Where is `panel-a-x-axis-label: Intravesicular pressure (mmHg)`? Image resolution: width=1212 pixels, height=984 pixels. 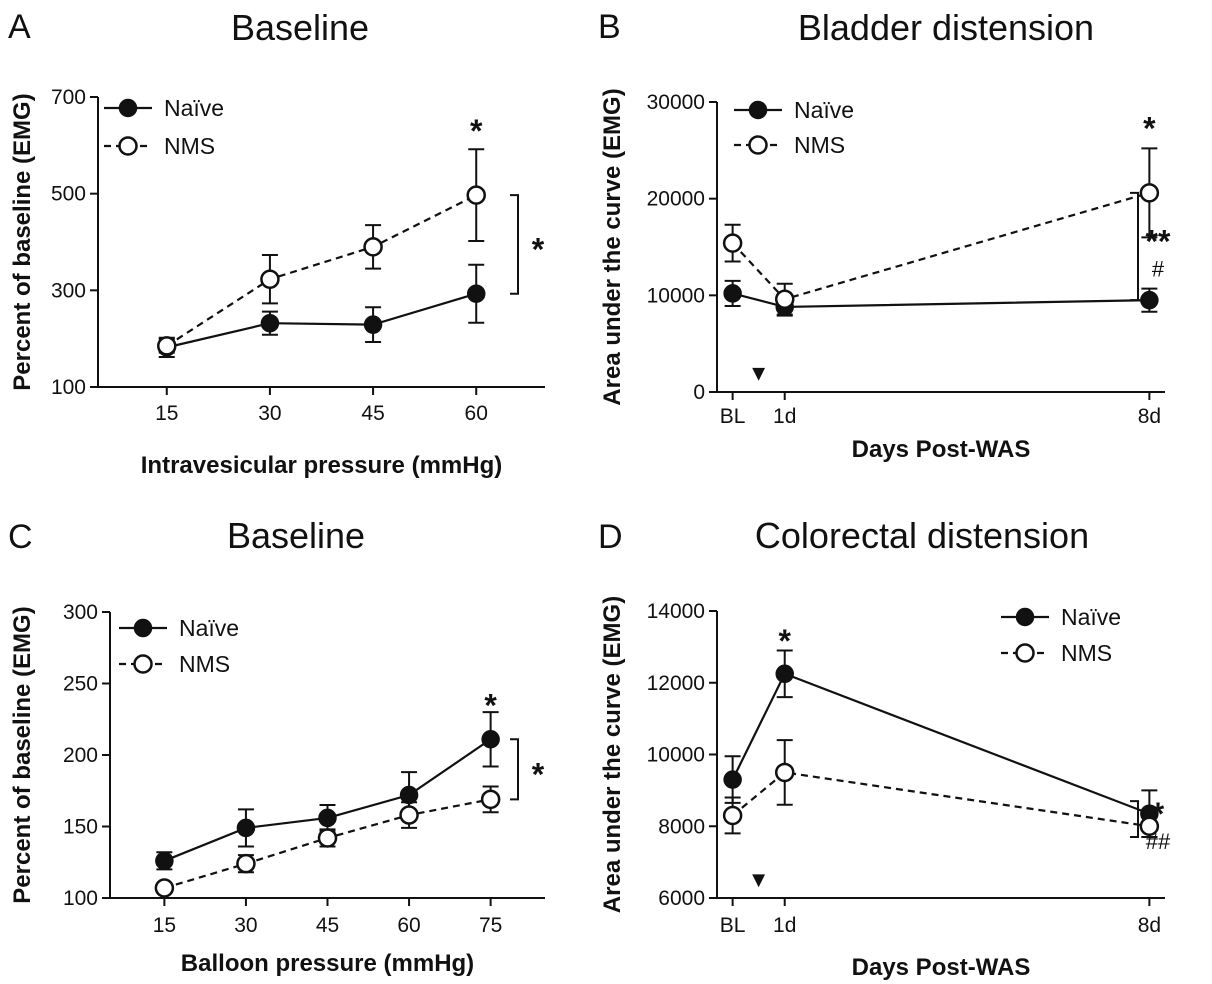 panel-a-x-axis-label: Intravesicular pressure (mmHg) is located at coordinates (321, 465).